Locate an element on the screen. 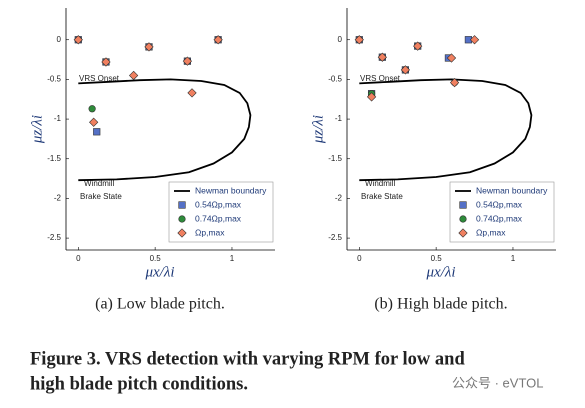 This screenshot has width=585, height=408. subcaption: (b) High blade pitch. is located at coordinates (440, 304).